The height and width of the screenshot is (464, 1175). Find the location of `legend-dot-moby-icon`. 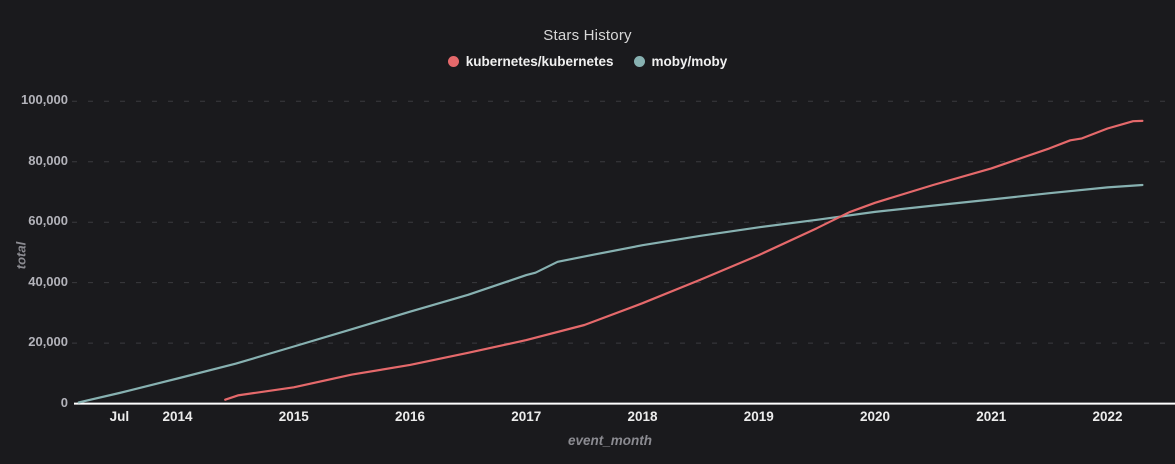

legend-dot-moby-icon is located at coordinates (639, 61).